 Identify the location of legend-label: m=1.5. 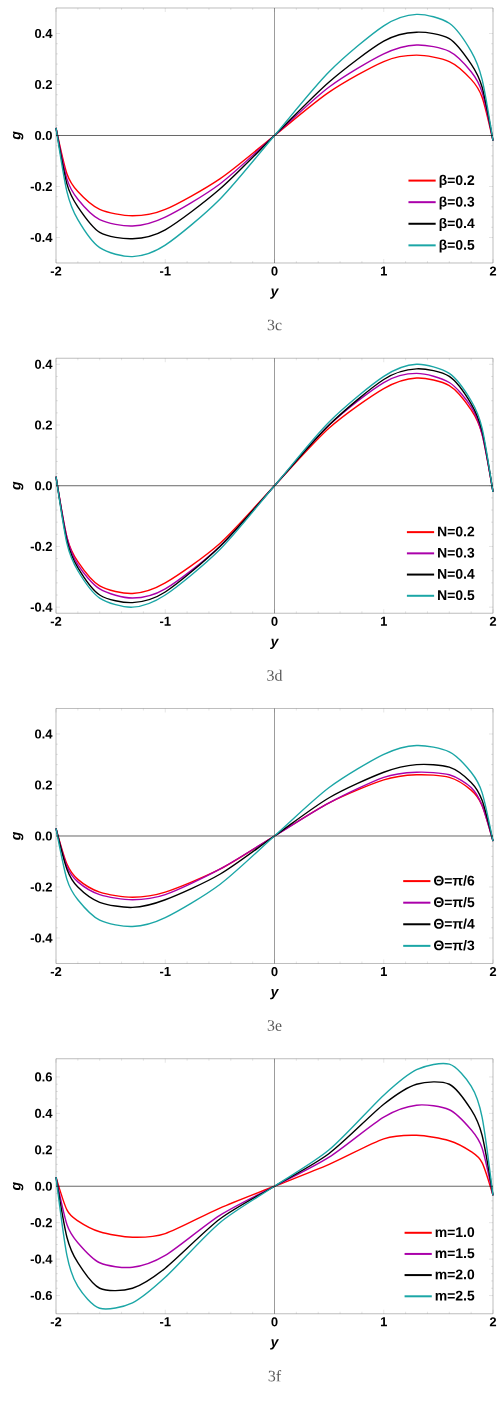
(455, 1253).